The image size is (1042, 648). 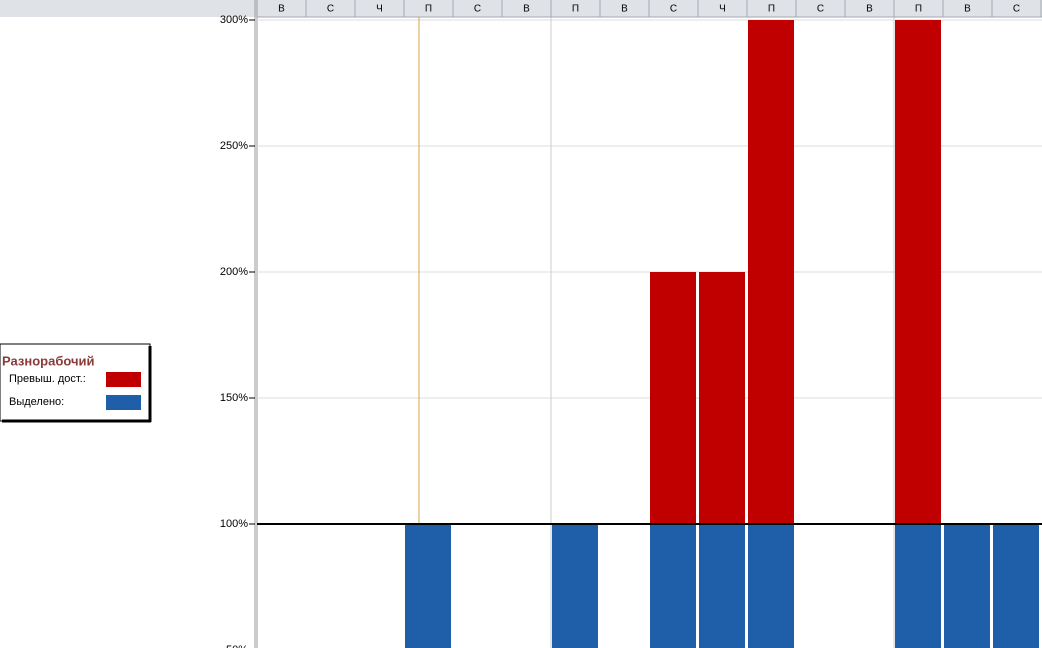 What do you see at coordinates (237, 646) in the screenshot?
I see `y-tick-label: 50%` at bounding box center [237, 646].